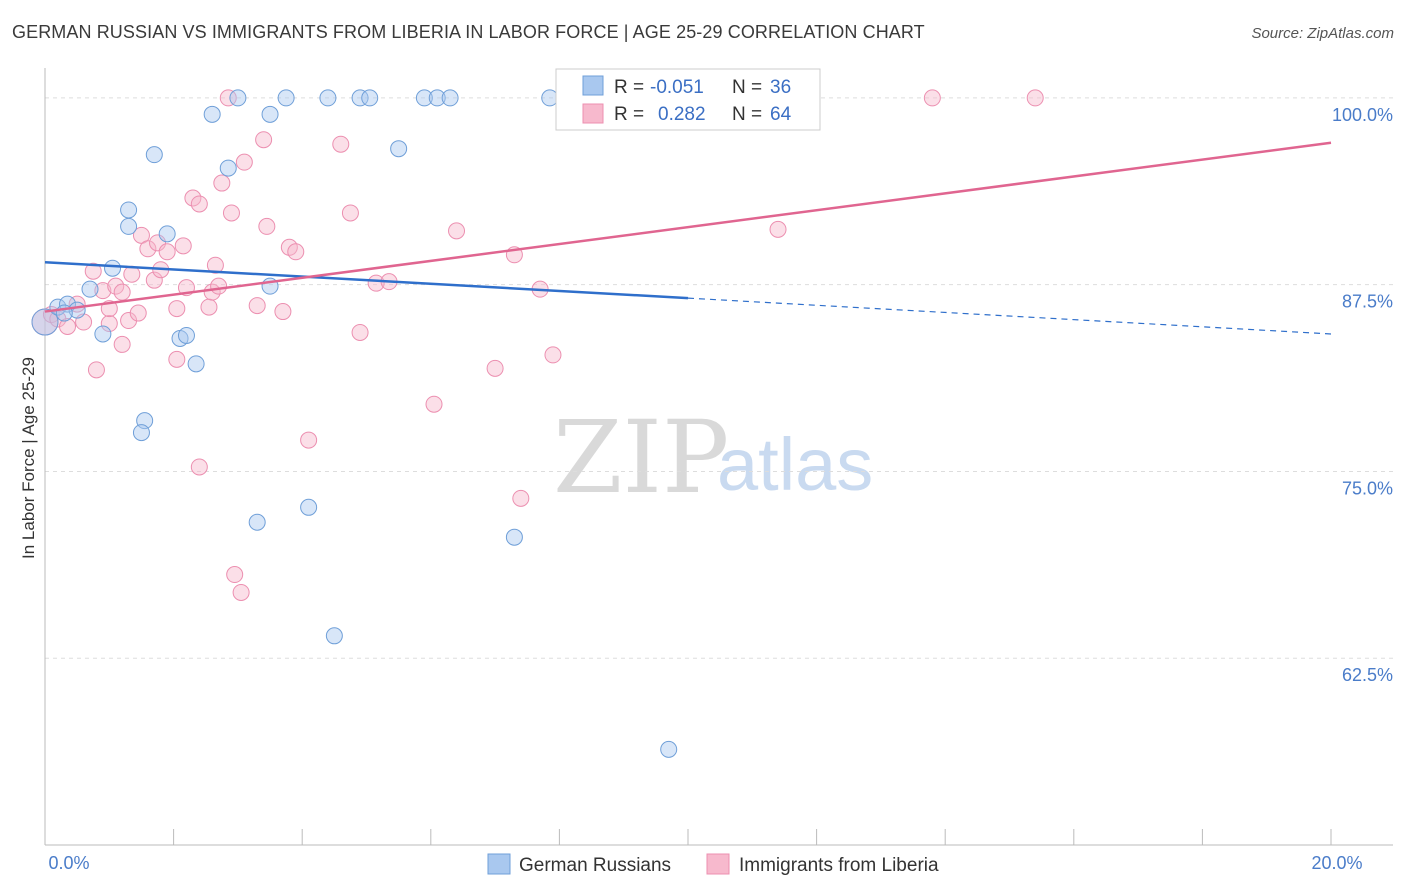 The height and width of the screenshot is (892, 1406). What do you see at coordinates (839, 865) in the screenshot?
I see `bottom-legend-label-immigrants-from-liberia: Immigrants from Liberia` at bounding box center [839, 865].